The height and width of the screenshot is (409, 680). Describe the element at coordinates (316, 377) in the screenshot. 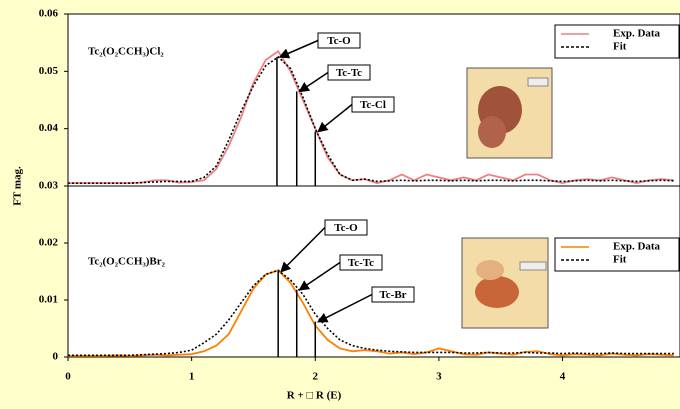

I see `x-tick-label: 2` at that location.